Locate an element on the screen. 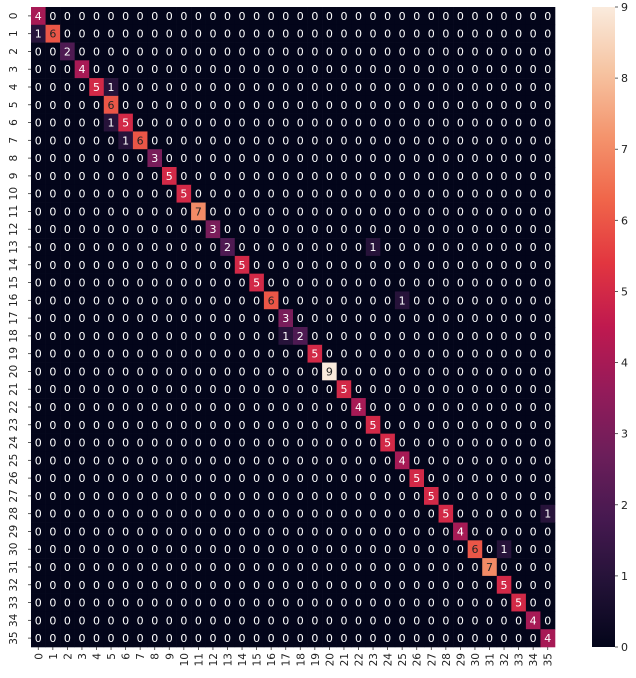  colorbar-tick-label: 1 is located at coordinates (624, 576).